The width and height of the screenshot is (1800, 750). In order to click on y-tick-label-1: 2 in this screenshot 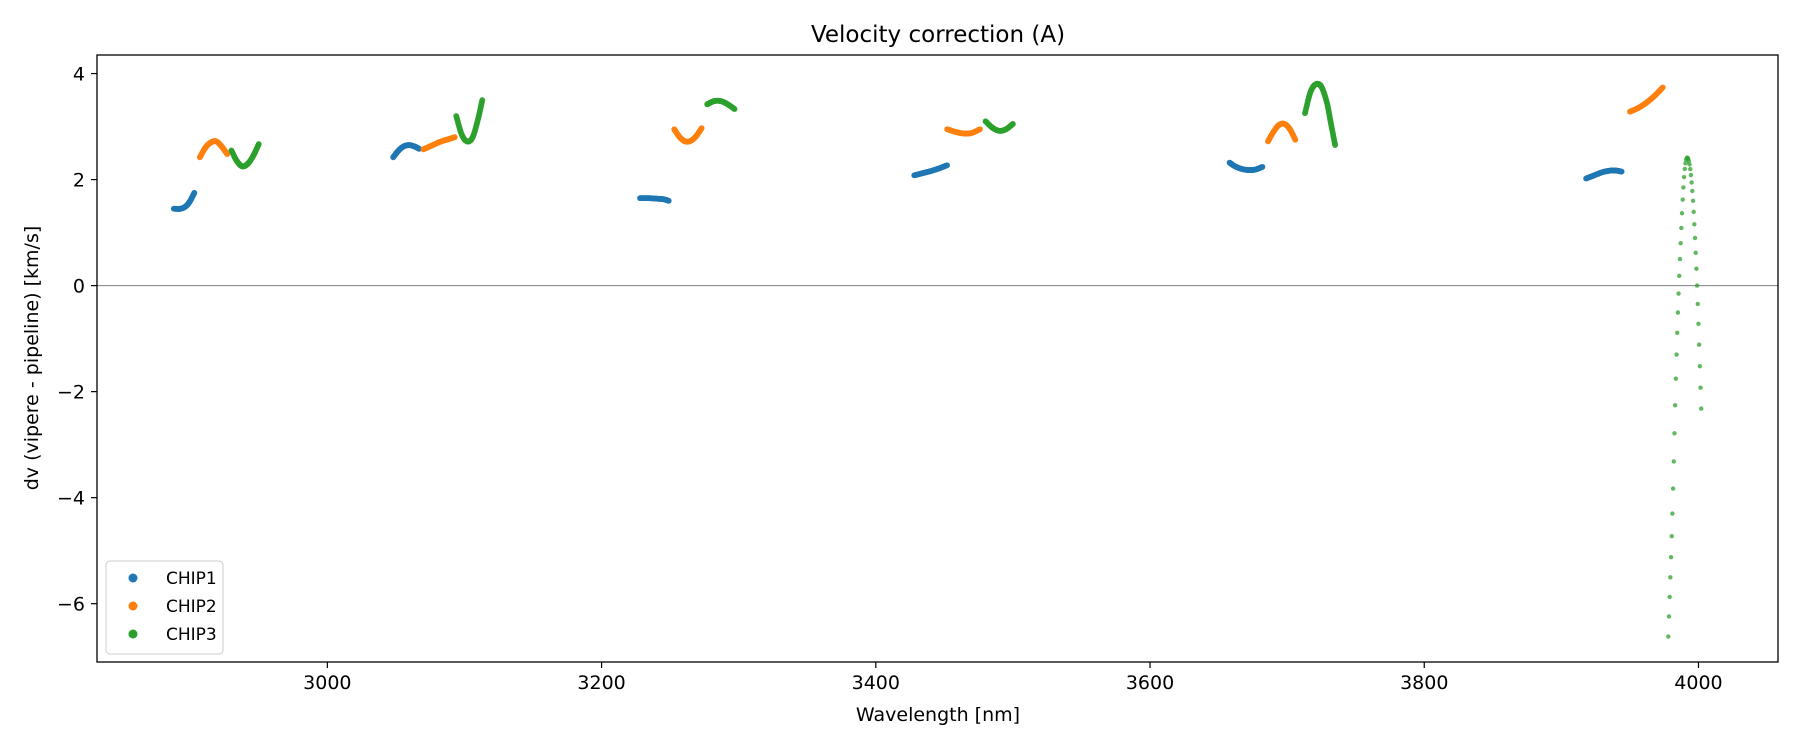, I will do `click(79, 181)`.